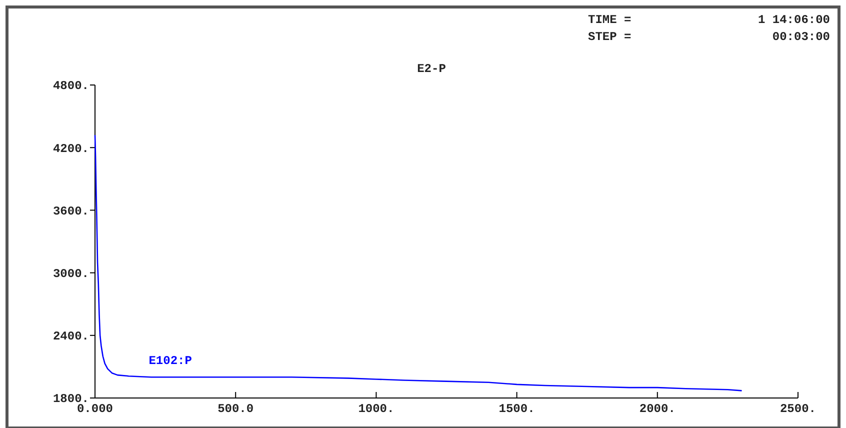 This screenshot has height=428, width=846. Describe the element at coordinates (610, 37) in the screenshot. I see `text: STEP =` at that location.